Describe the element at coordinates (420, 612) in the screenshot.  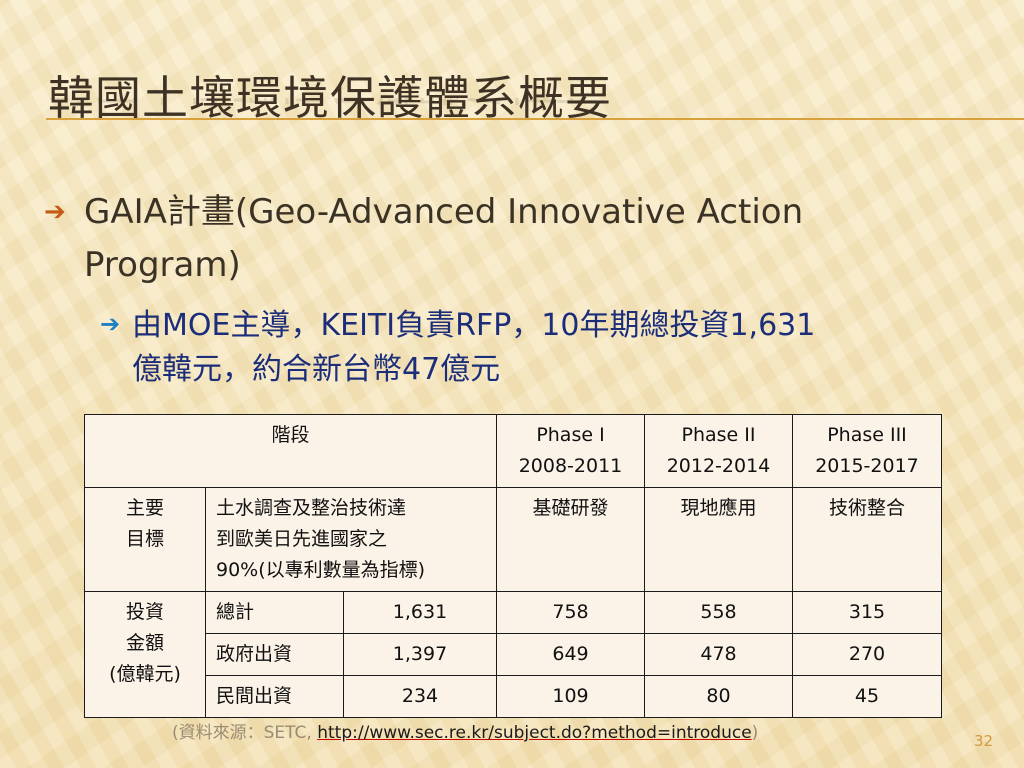
I see `cell-total: 1,631` at that location.